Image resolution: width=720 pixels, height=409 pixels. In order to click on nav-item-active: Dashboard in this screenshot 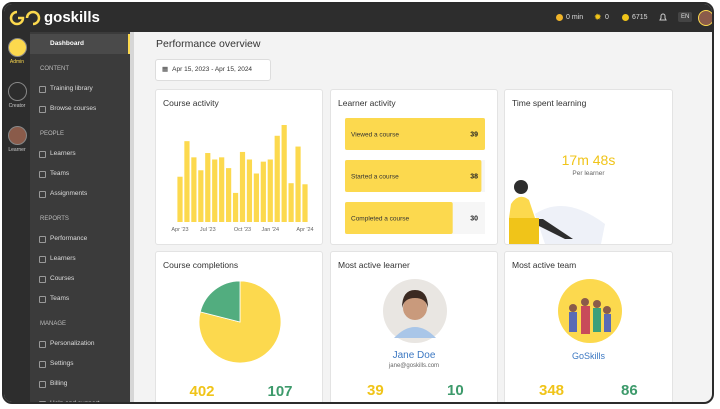, I will do `click(80, 44)`.